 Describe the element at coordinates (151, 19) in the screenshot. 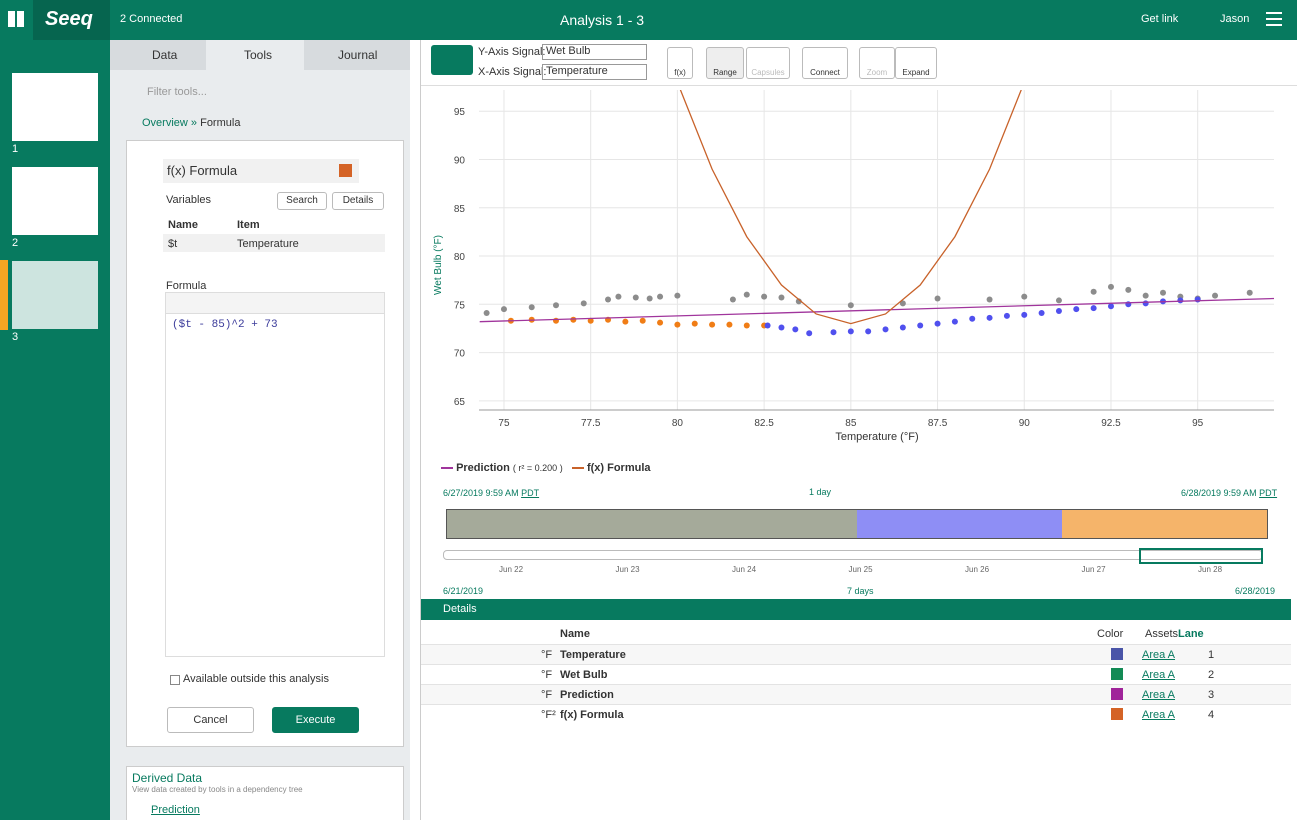

I see `connection-status: 2 Connected` at that location.